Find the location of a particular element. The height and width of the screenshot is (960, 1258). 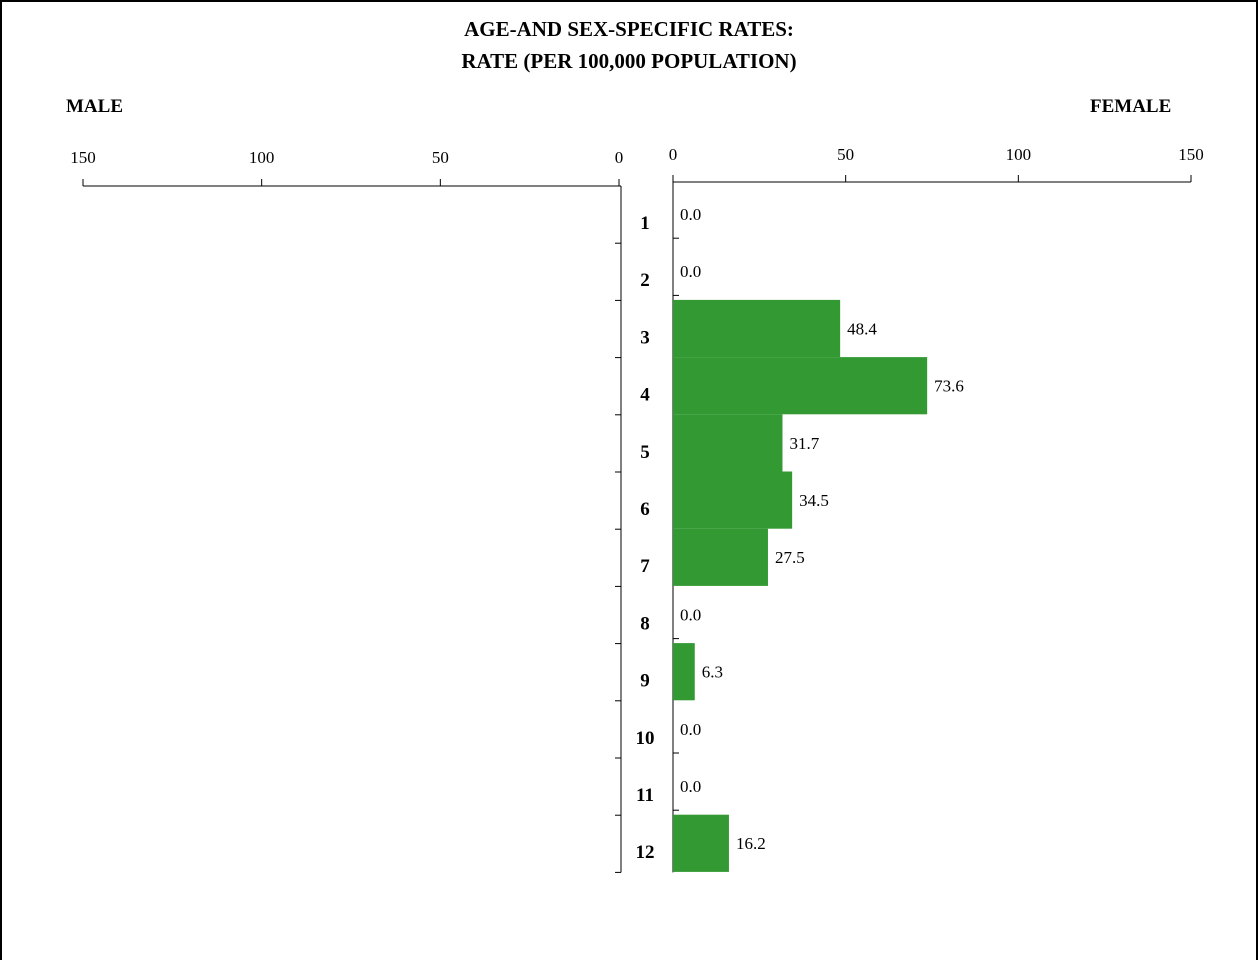

male-tick-label: 50 is located at coordinates (440, 157).